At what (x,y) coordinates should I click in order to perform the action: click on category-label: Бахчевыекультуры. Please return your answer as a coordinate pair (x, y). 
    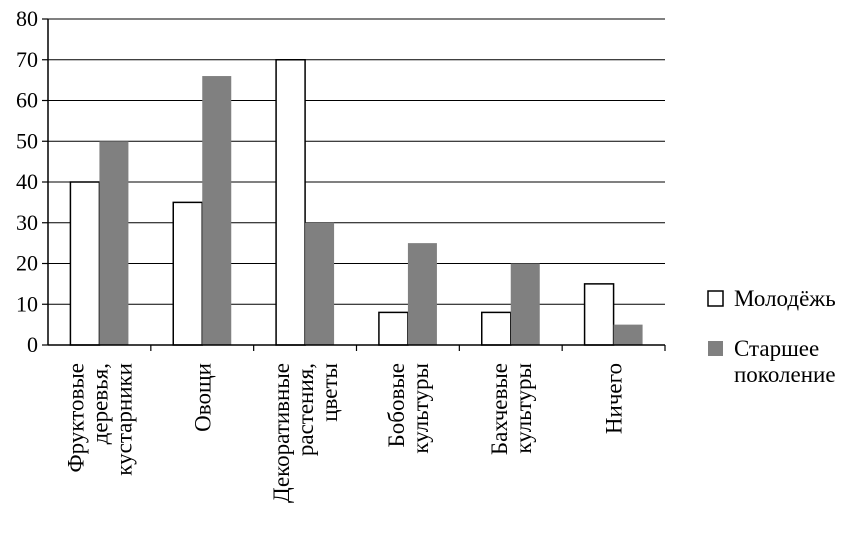
    Looking at the image, I should click on (511, 409).